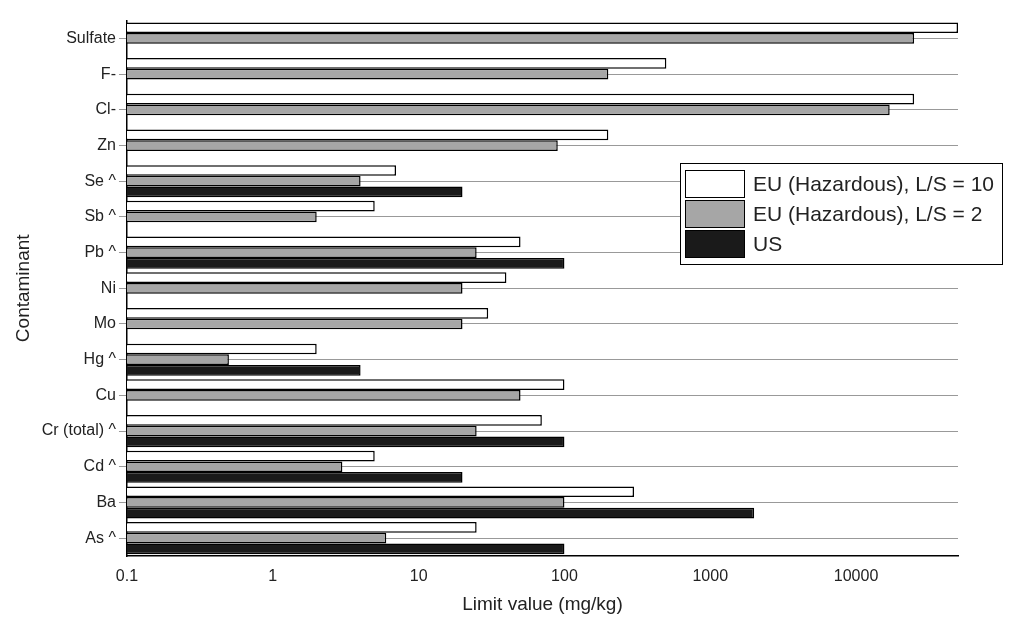 The width and height of the screenshot is (1012, 635). What do you see at coordinates (79, 430) in the screenshot?
I see `y-tick-label: Cr (total) ^` at bounding box center [79, 430].